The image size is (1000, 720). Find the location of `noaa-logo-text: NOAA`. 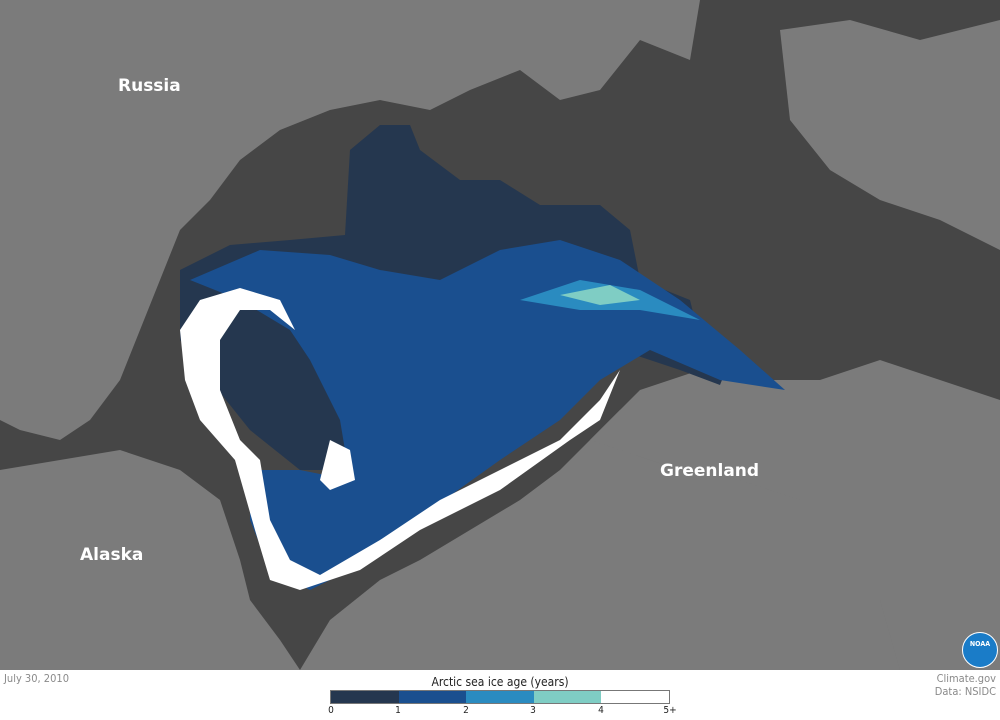

noaa-logo-text: NOAA is located at coordinates (980, 644).